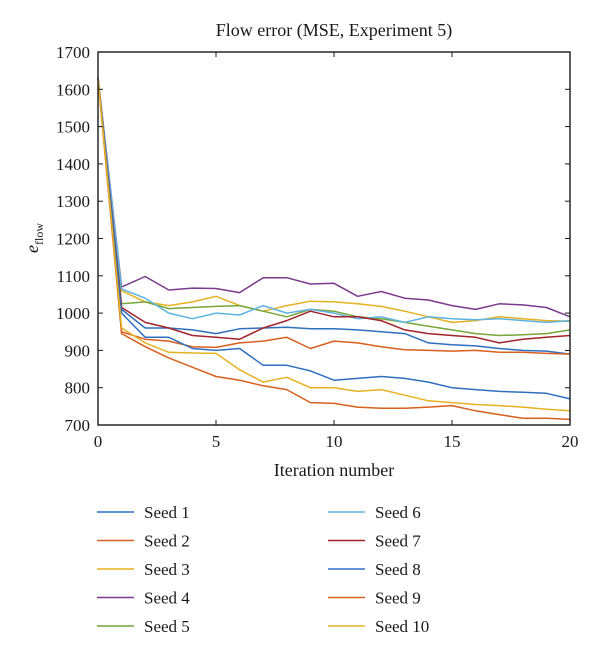  I want to click on x-tick-label: 5, so click(216, 441).